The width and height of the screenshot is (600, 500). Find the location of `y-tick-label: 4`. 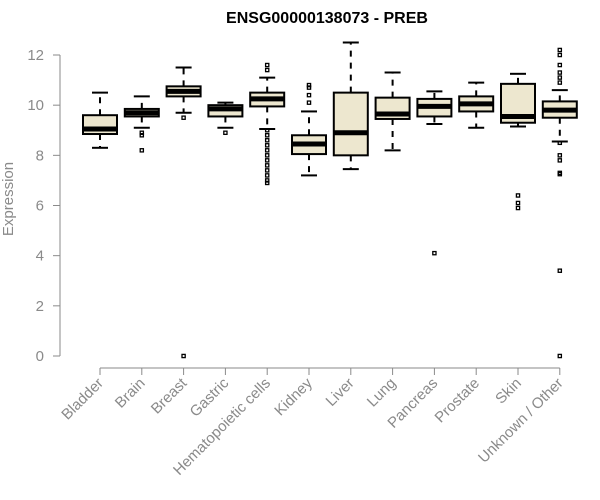

y-tick-label: 4 is located at coordinates (40, 256).